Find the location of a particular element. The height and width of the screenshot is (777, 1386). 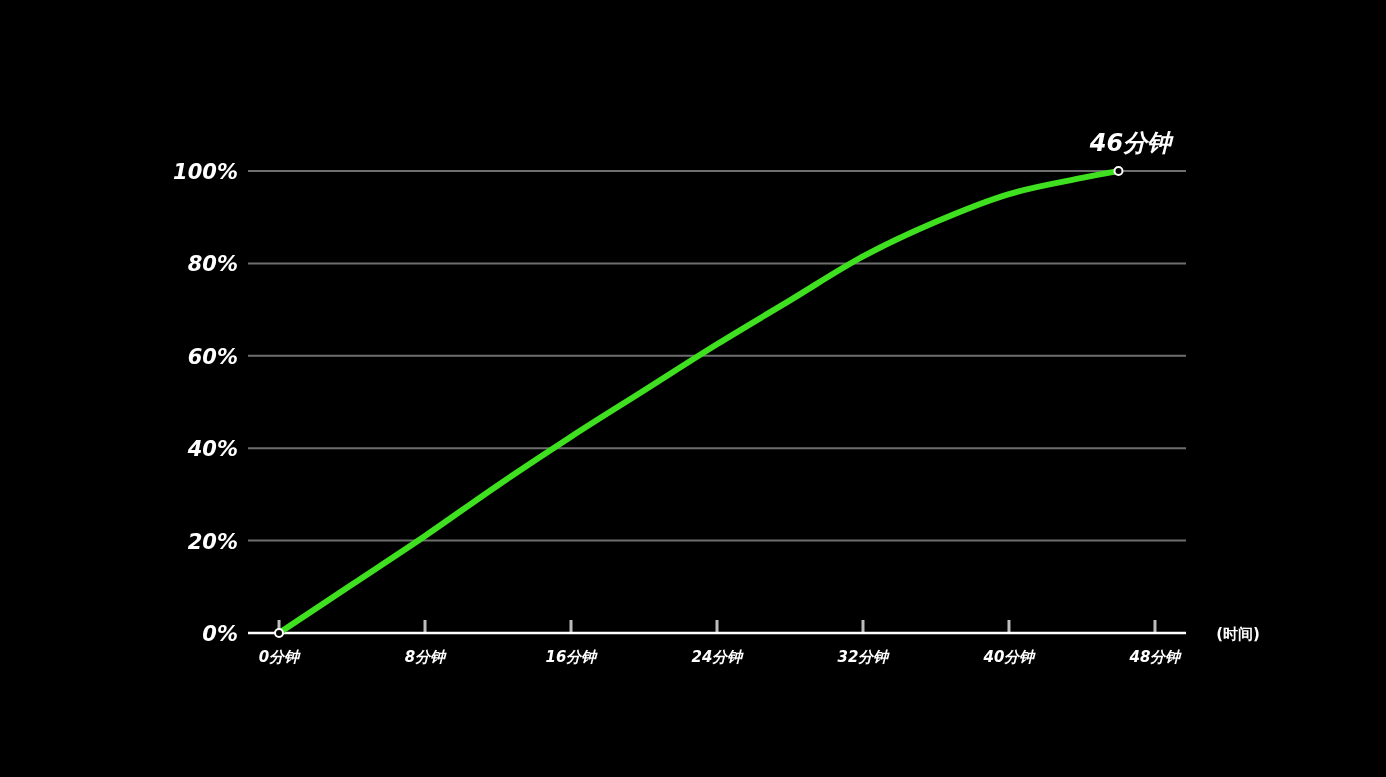

x-tick-label: 16分钟 is located at coordinates (572, 657).